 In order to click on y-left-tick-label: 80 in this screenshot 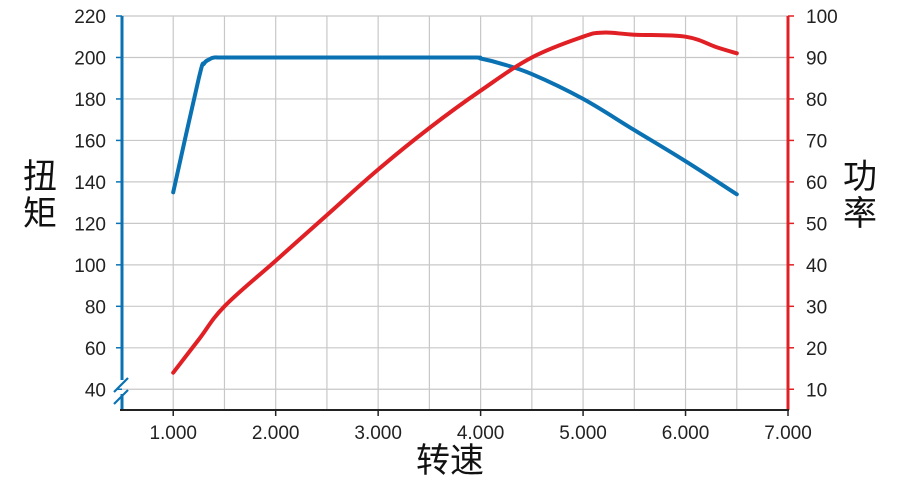, I will do `click(95, 307)`.